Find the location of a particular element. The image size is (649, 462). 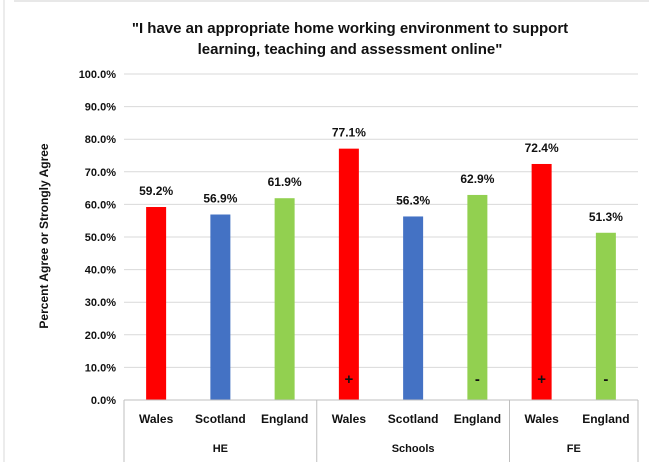

y-tick-label: 70.0% is located at coordinates (100, 173).